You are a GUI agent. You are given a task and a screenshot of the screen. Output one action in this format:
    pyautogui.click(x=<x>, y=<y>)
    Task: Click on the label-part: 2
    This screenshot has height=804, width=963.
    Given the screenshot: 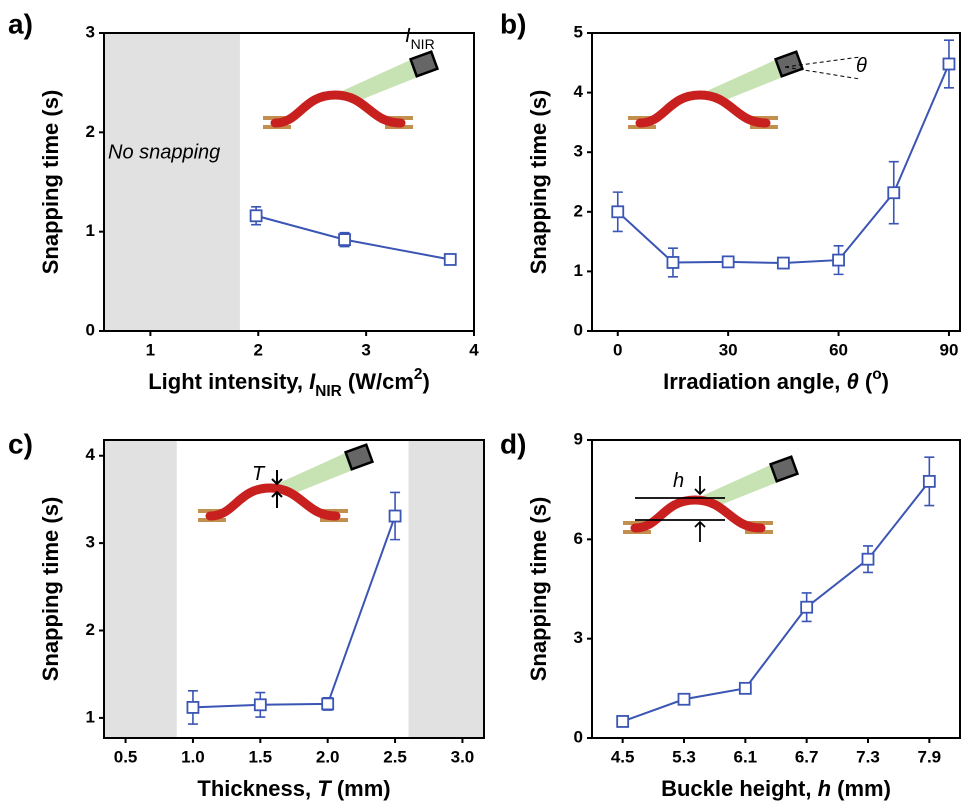 What is the action you would take?
    pyautogui.click(x=418, y=374)
    